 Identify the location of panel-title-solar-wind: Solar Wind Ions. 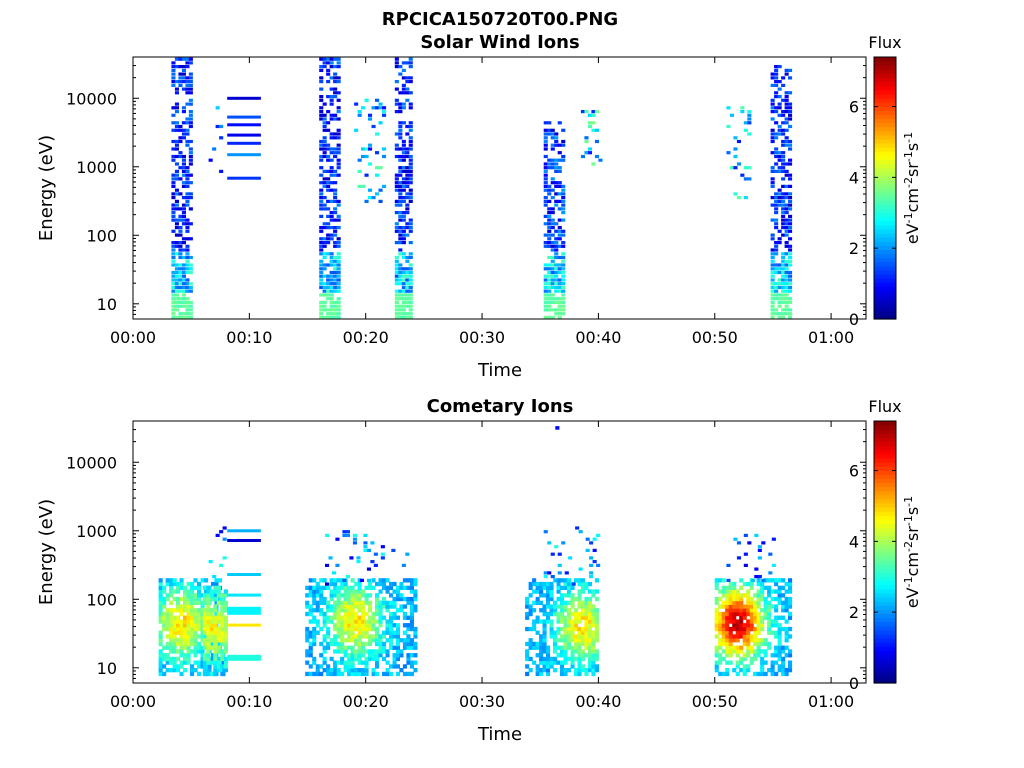
(499, 42).